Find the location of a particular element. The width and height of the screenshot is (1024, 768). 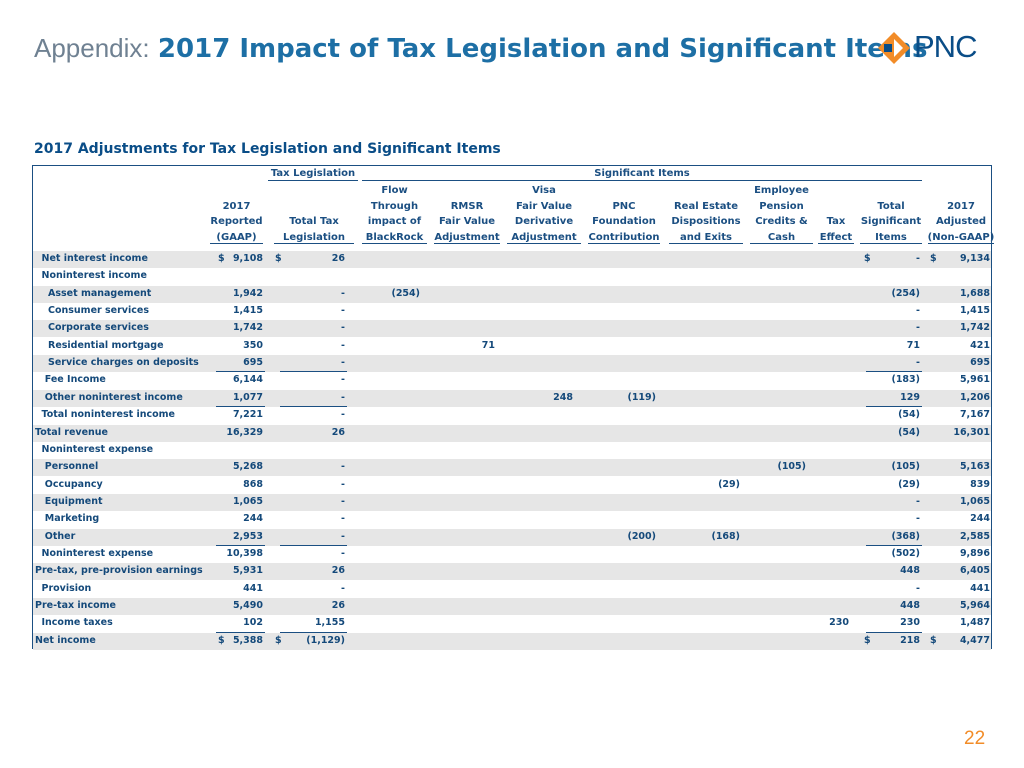

cell-value: (105) is located at coordinates (791, 467).